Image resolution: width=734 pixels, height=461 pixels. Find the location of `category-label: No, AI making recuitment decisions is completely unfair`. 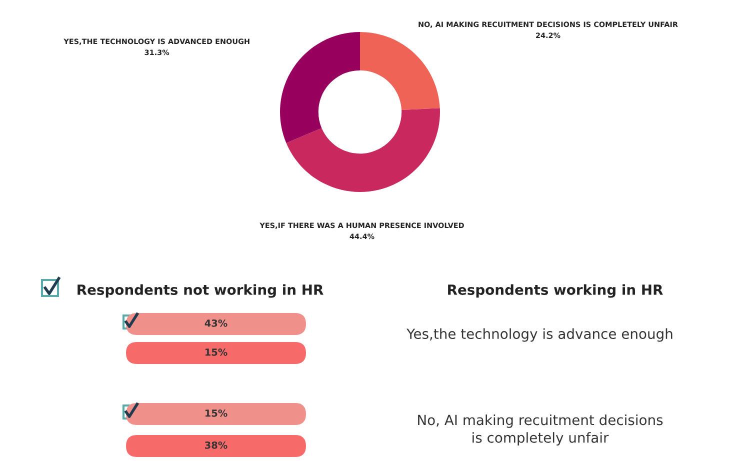

category-label: No, AI making recuitment decisions is completely unfair is located at coordinates (540, 430).